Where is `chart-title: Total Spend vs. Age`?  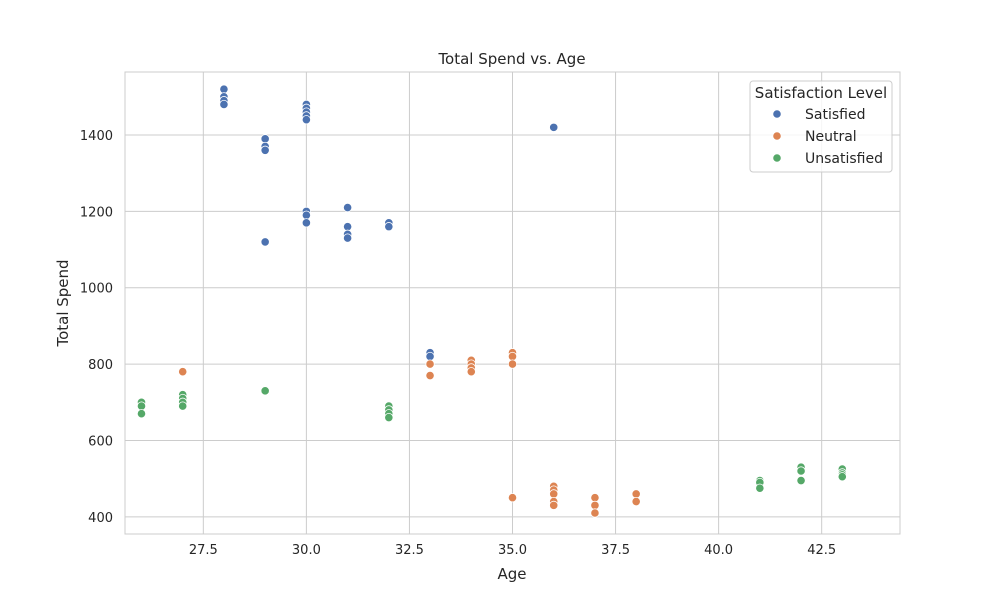
chart-title: Total Spend vs. Age is located at coordinates (511, 59).